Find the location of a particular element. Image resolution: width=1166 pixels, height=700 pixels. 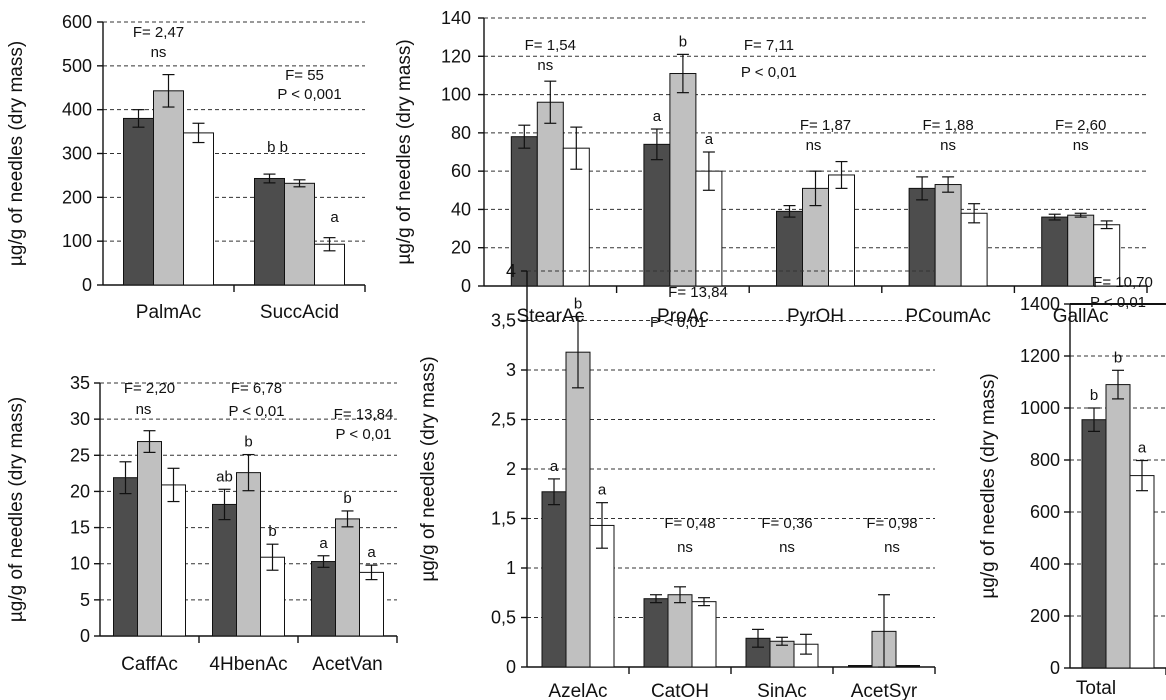

y-tick-label: 100 is located at coordinates (456, 95).